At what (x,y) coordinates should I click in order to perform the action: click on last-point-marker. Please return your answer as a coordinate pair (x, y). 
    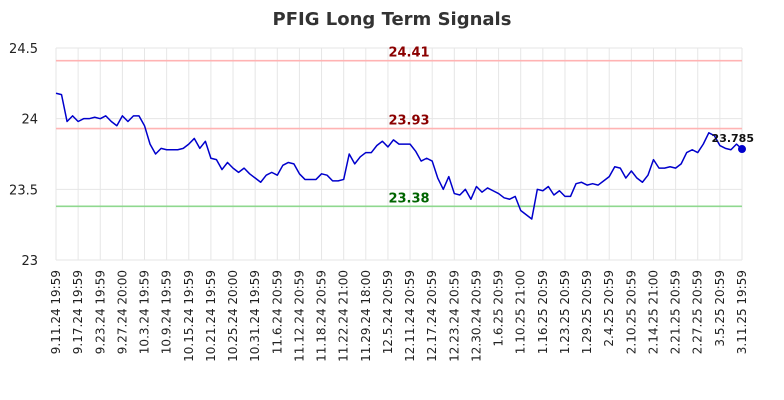
    Looking at the image, I should click on (742, 149).